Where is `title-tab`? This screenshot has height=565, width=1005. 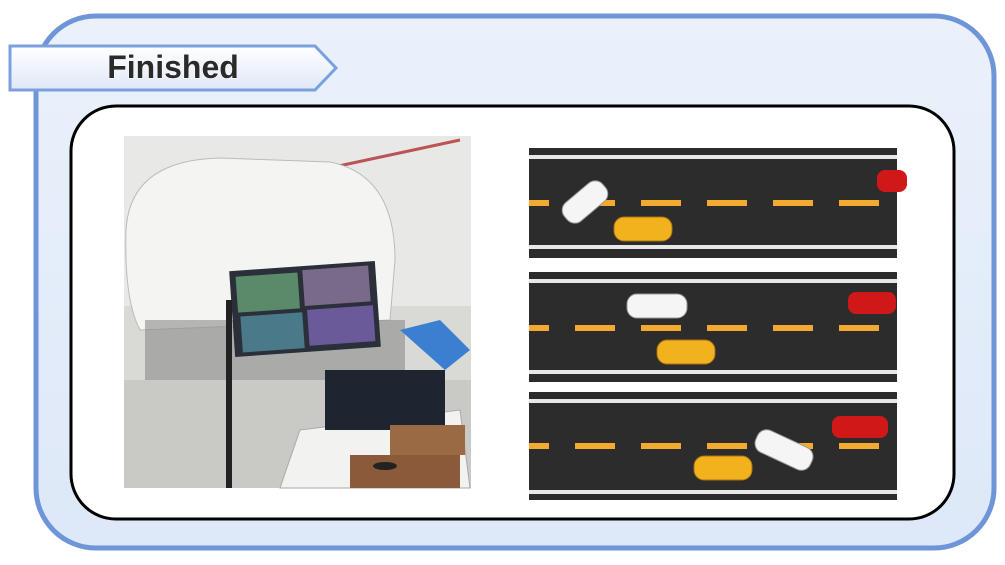
title-tab is located at coordinates (173, 68).